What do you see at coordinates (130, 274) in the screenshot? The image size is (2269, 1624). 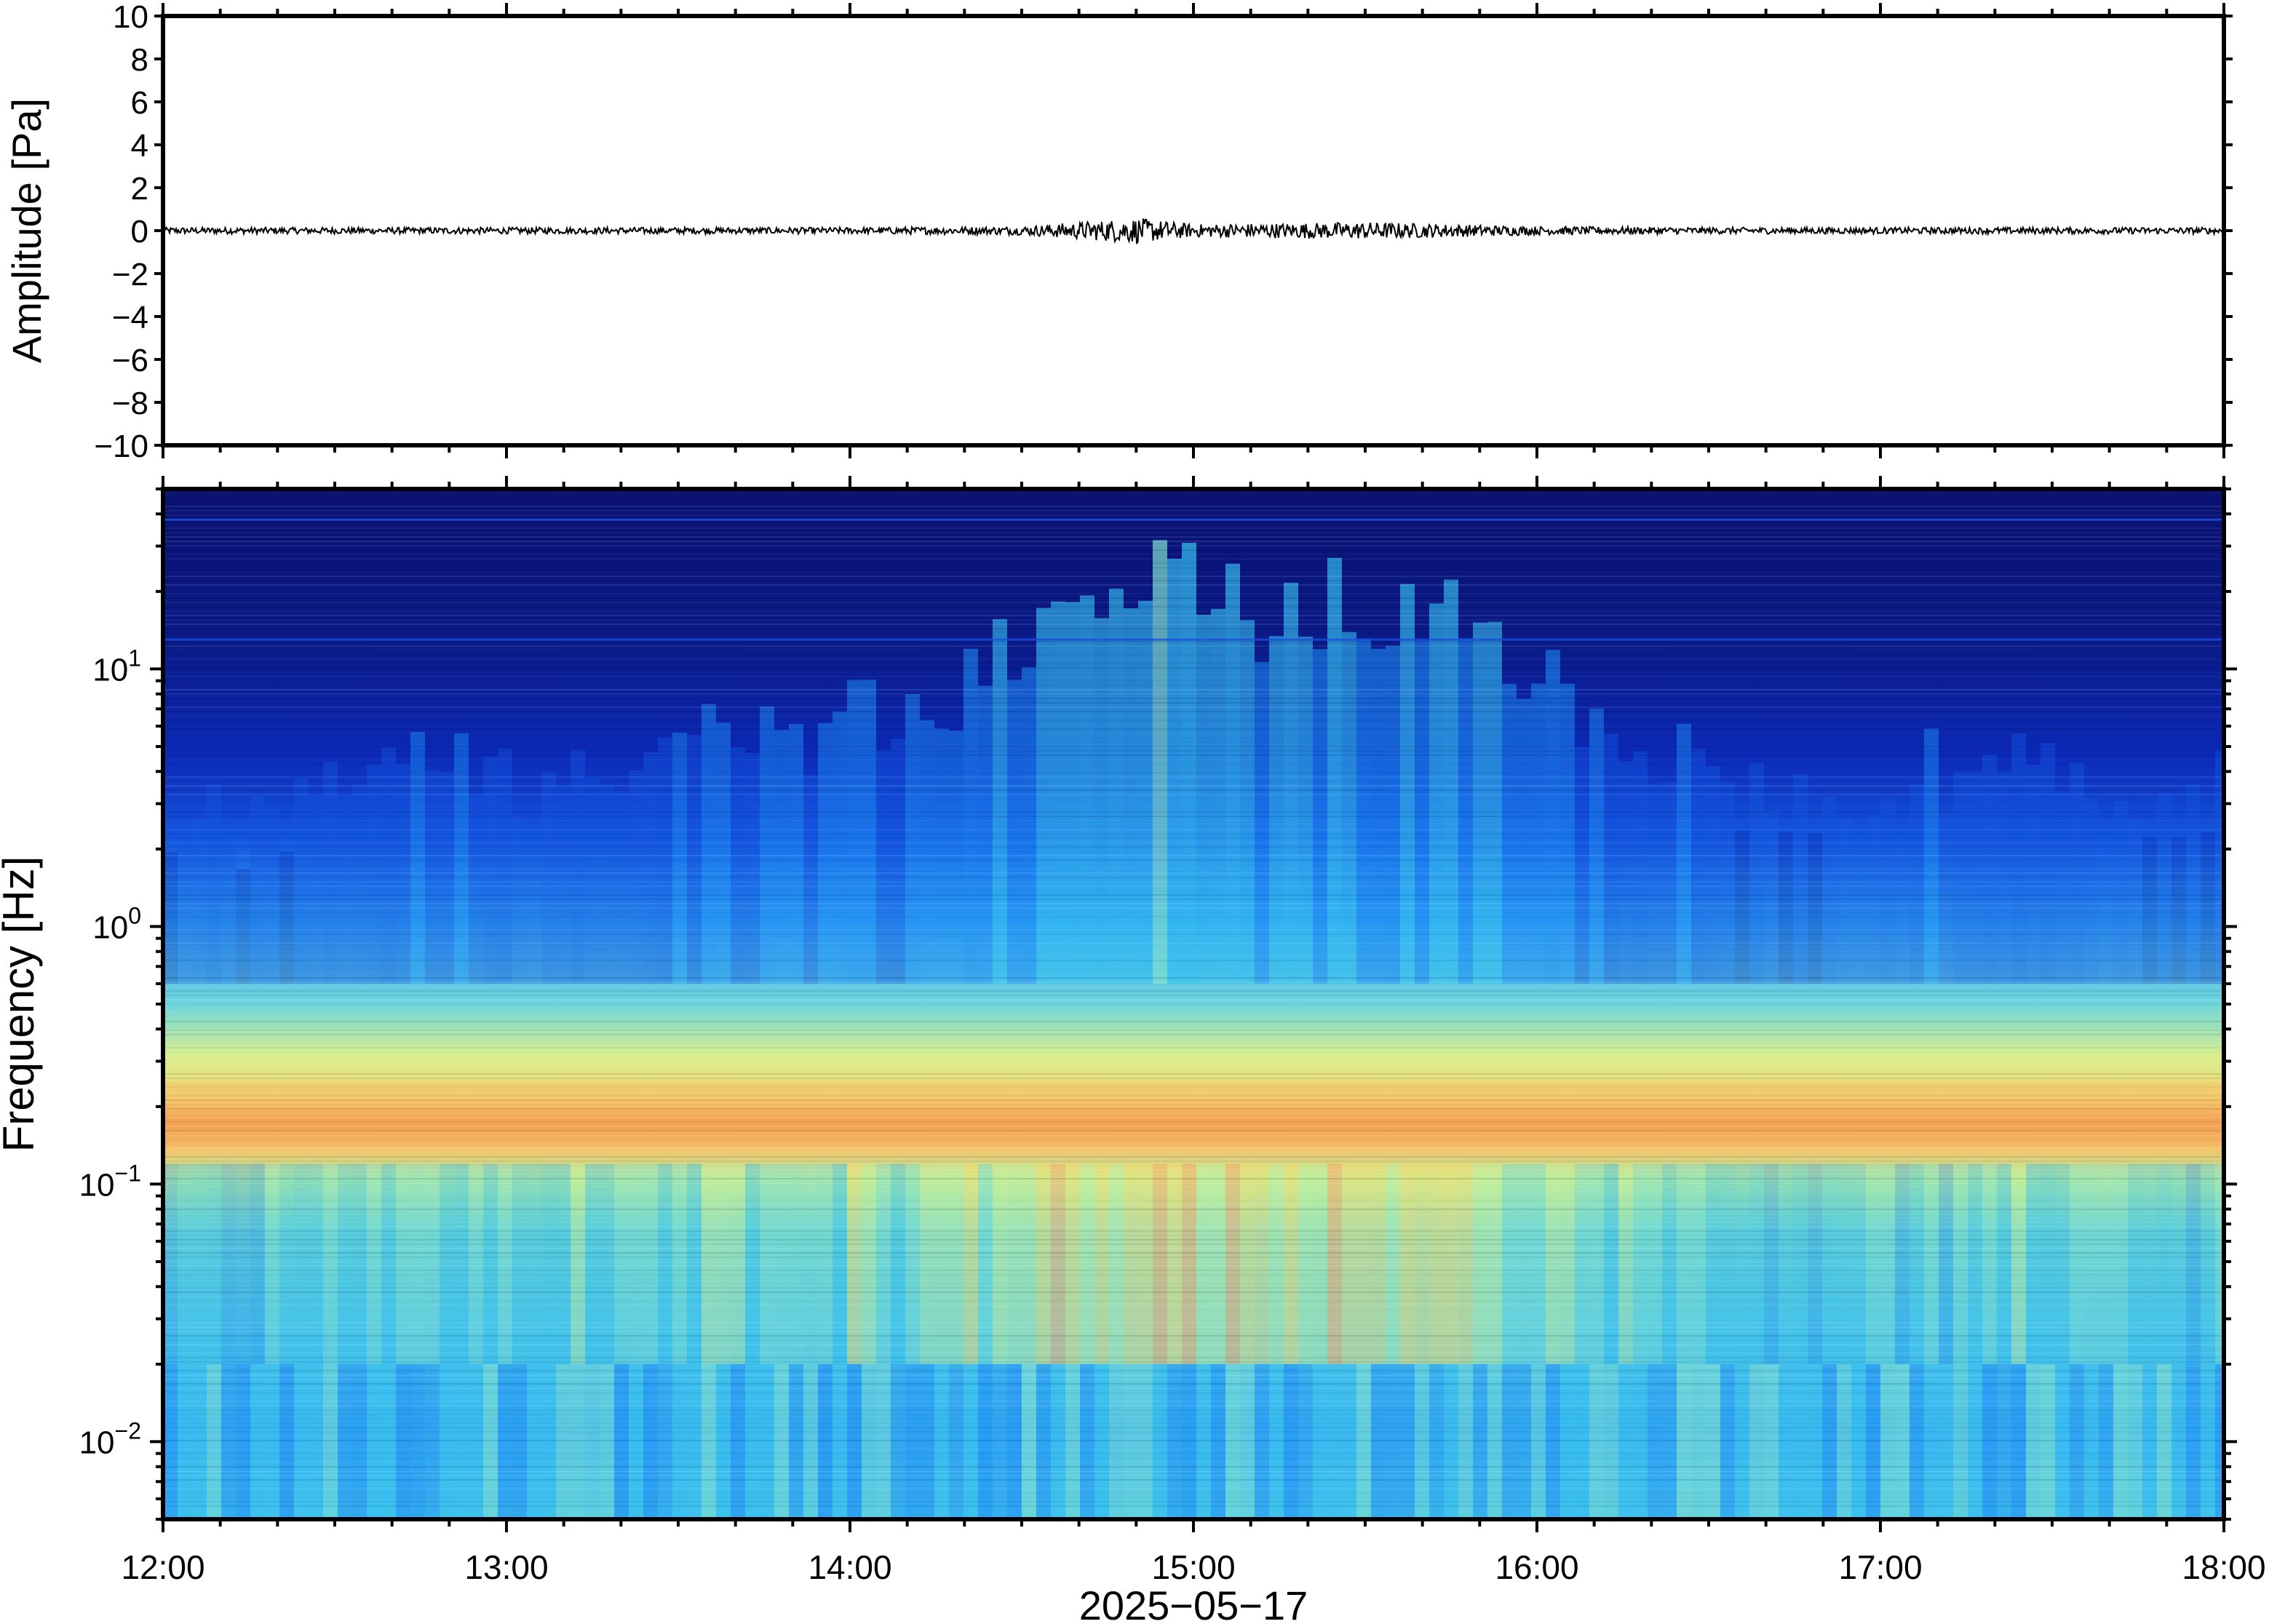 I see `waveform-y-tick-label: −2` at bounding box center [130, 274].